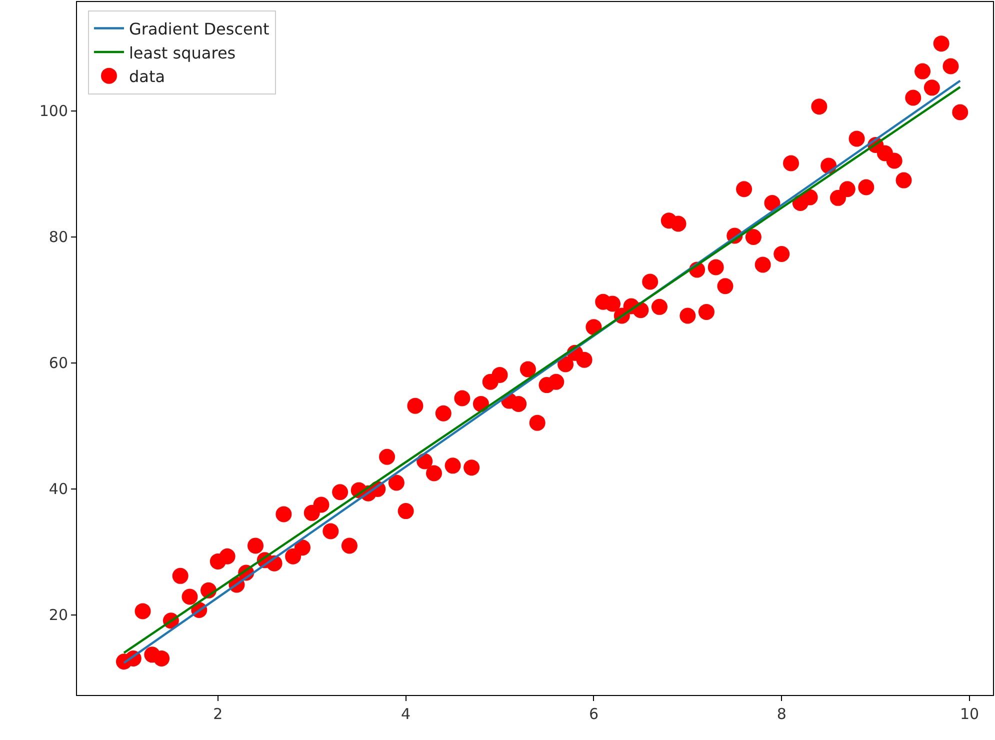 Image resolution: width=995 pixels, height=740 pixels. What do you see at coordinates (58, 363) in the screenshot?
I see `y-tick-label: 60` at bounding box center [58, 363].